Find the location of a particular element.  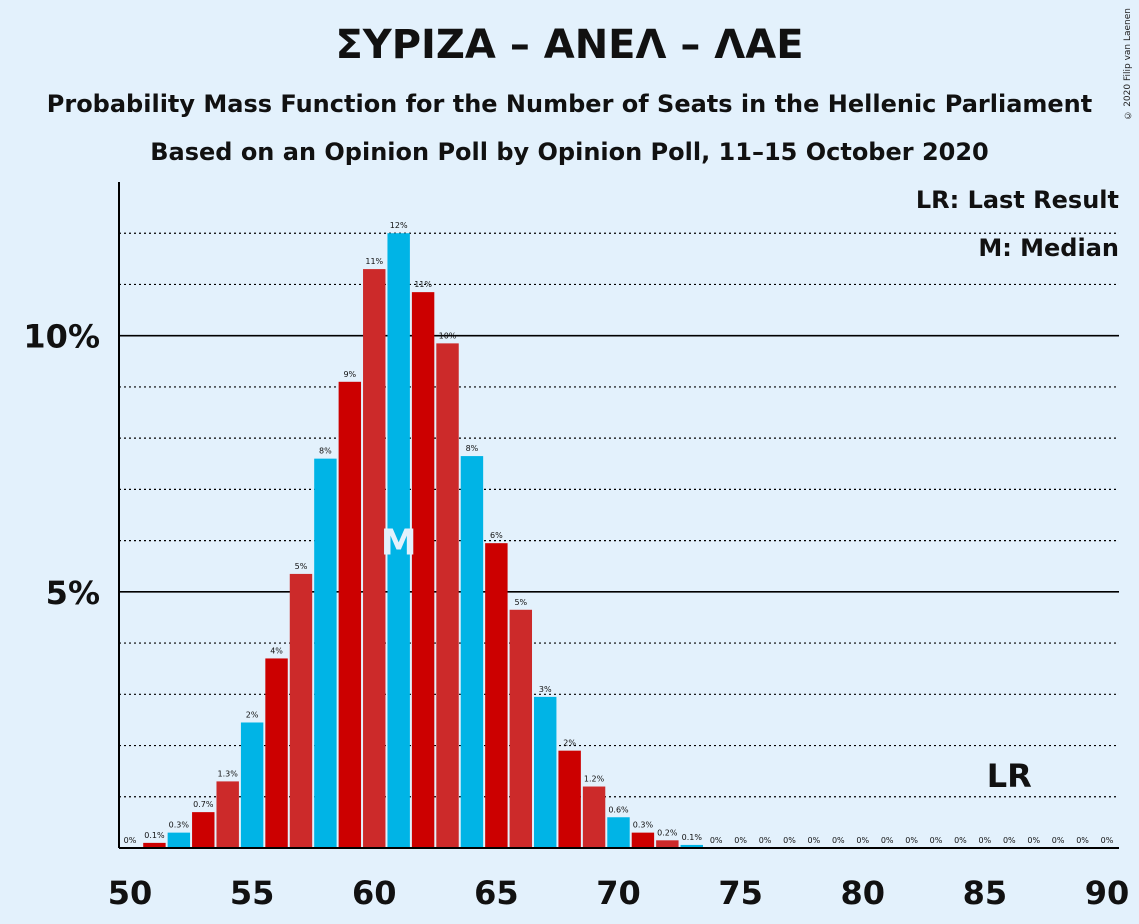

median-marker: M is located at coordinates (399, 543).